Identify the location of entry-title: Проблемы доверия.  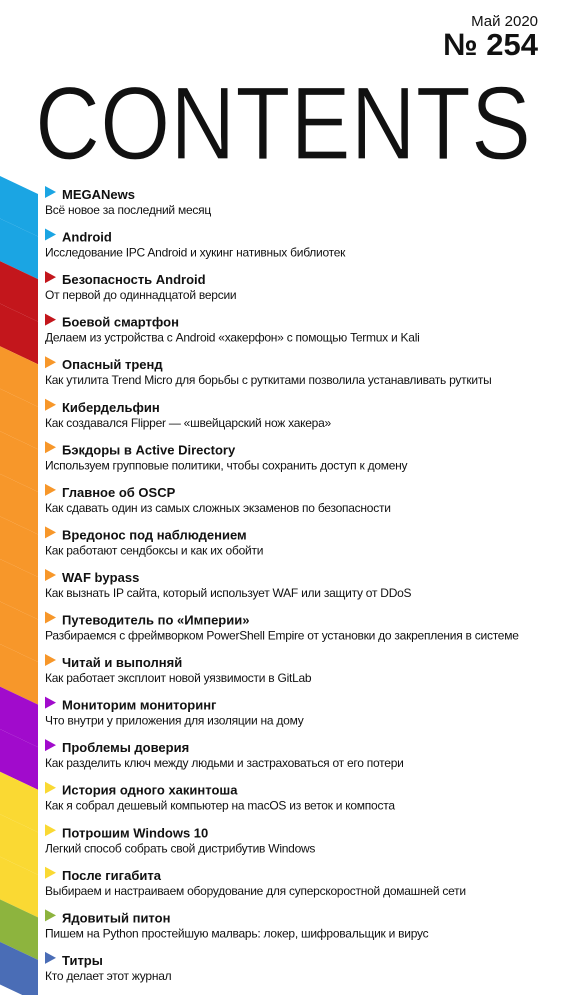
(125, 747).